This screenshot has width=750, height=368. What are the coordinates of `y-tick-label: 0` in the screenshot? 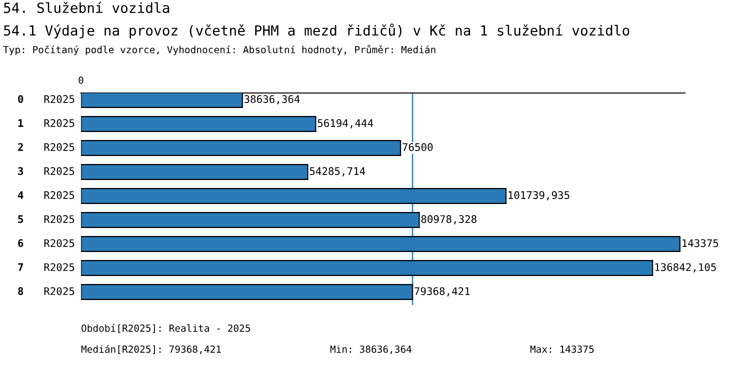 It's located at (21, 99).